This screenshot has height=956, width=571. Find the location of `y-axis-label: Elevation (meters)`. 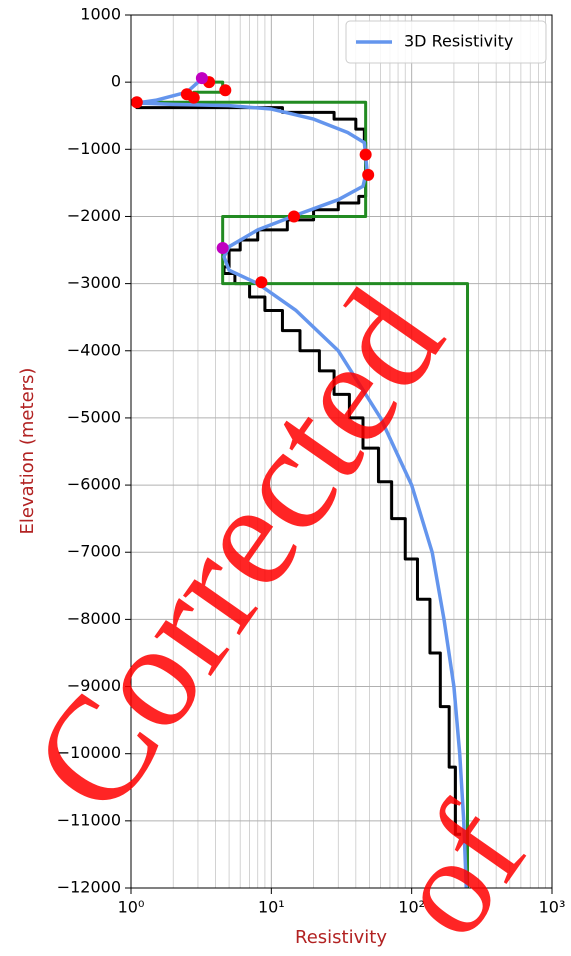

y-axis-label: Elevation (meters) is located at coordinates (27, 451).